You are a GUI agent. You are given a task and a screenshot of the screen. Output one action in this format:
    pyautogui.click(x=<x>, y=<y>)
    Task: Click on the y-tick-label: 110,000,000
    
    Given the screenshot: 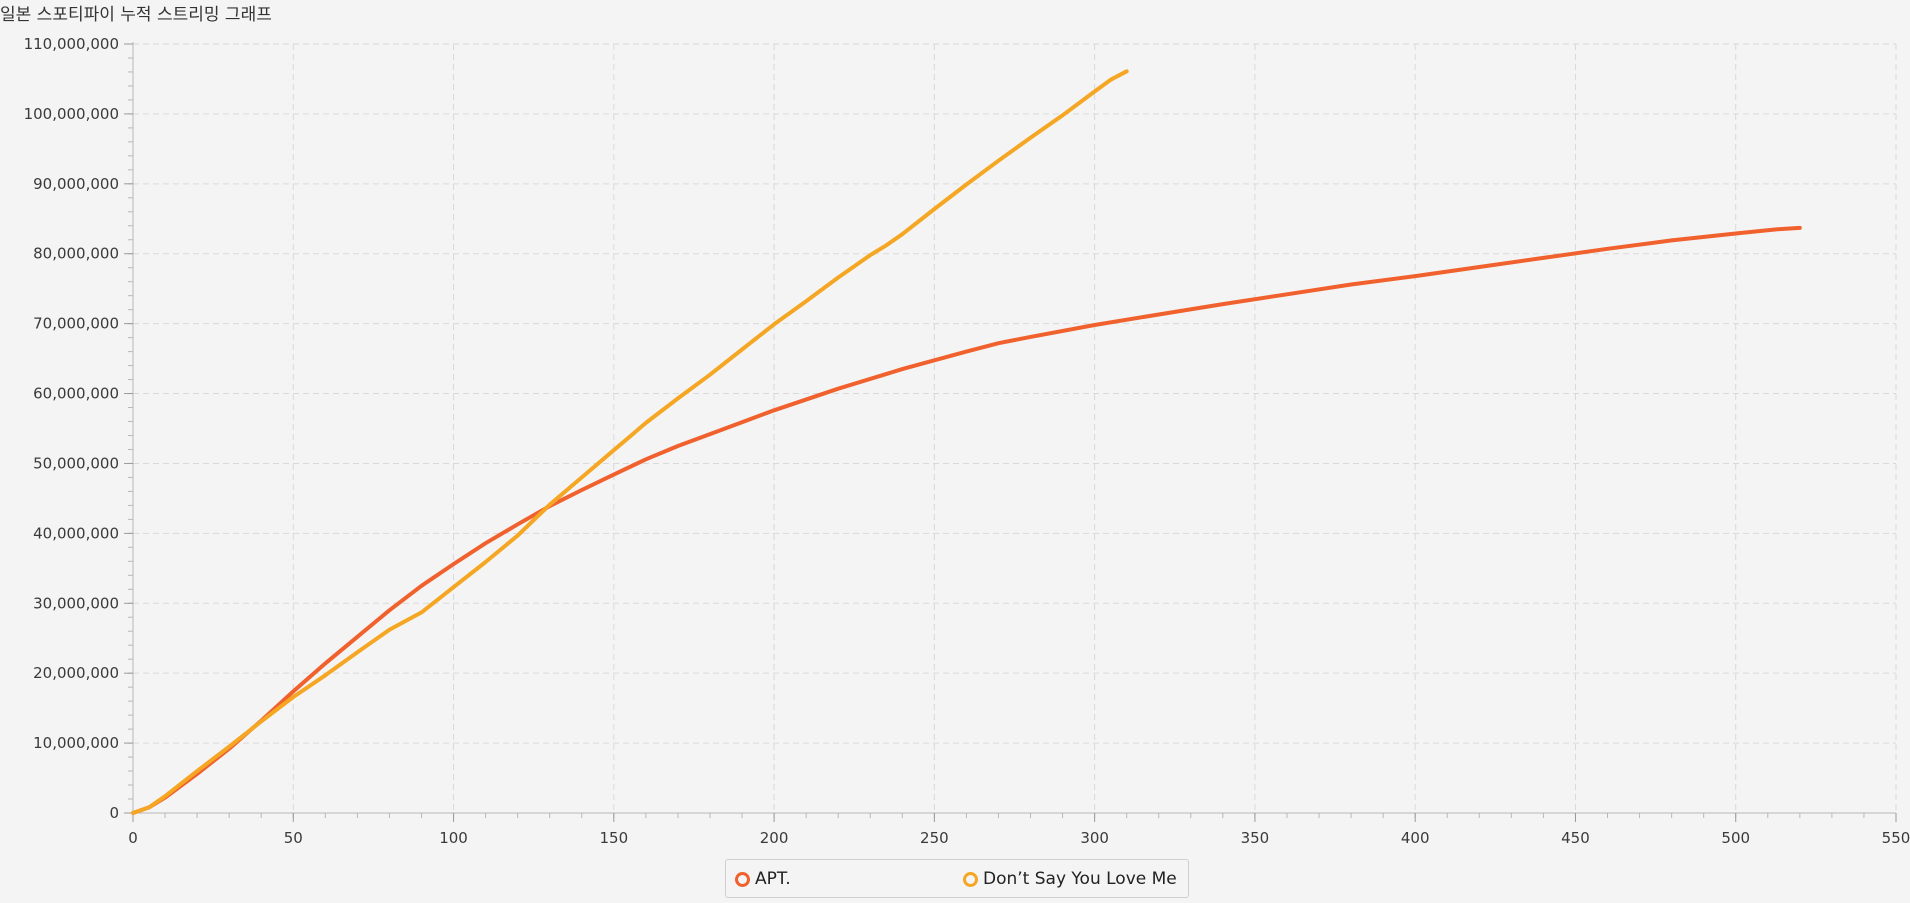 What is the action you would take?
    pyautogui.click(x=71, y=44)
    